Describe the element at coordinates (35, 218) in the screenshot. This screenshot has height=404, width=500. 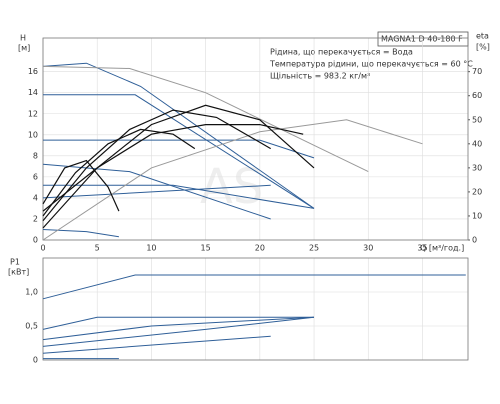
I see `y-tick-label: 2` at that location.